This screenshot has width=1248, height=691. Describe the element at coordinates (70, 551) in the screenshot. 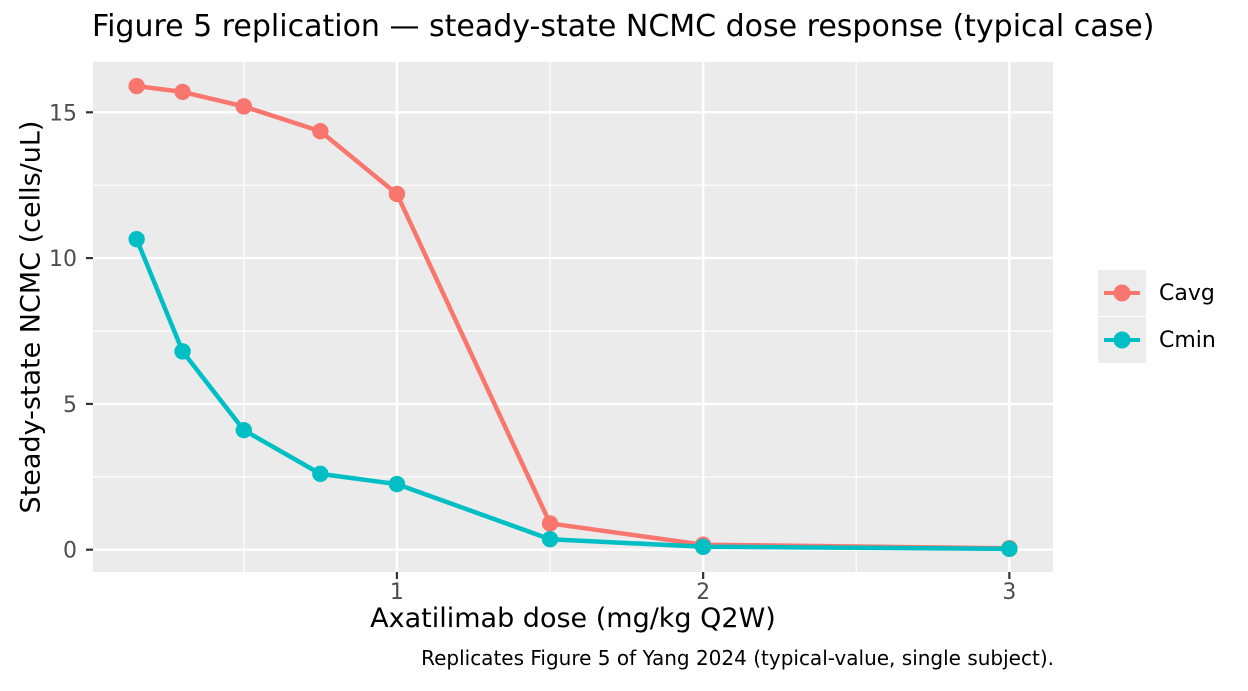

I see `y-tick-label: 0` at that location.